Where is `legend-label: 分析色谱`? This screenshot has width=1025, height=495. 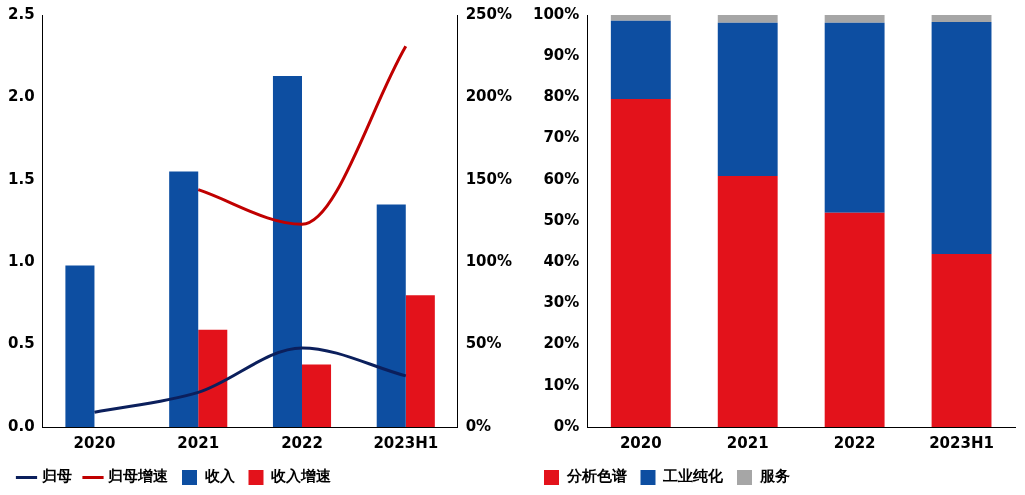 legend-label: 分析色谱 is located at coordinates (596, 476).